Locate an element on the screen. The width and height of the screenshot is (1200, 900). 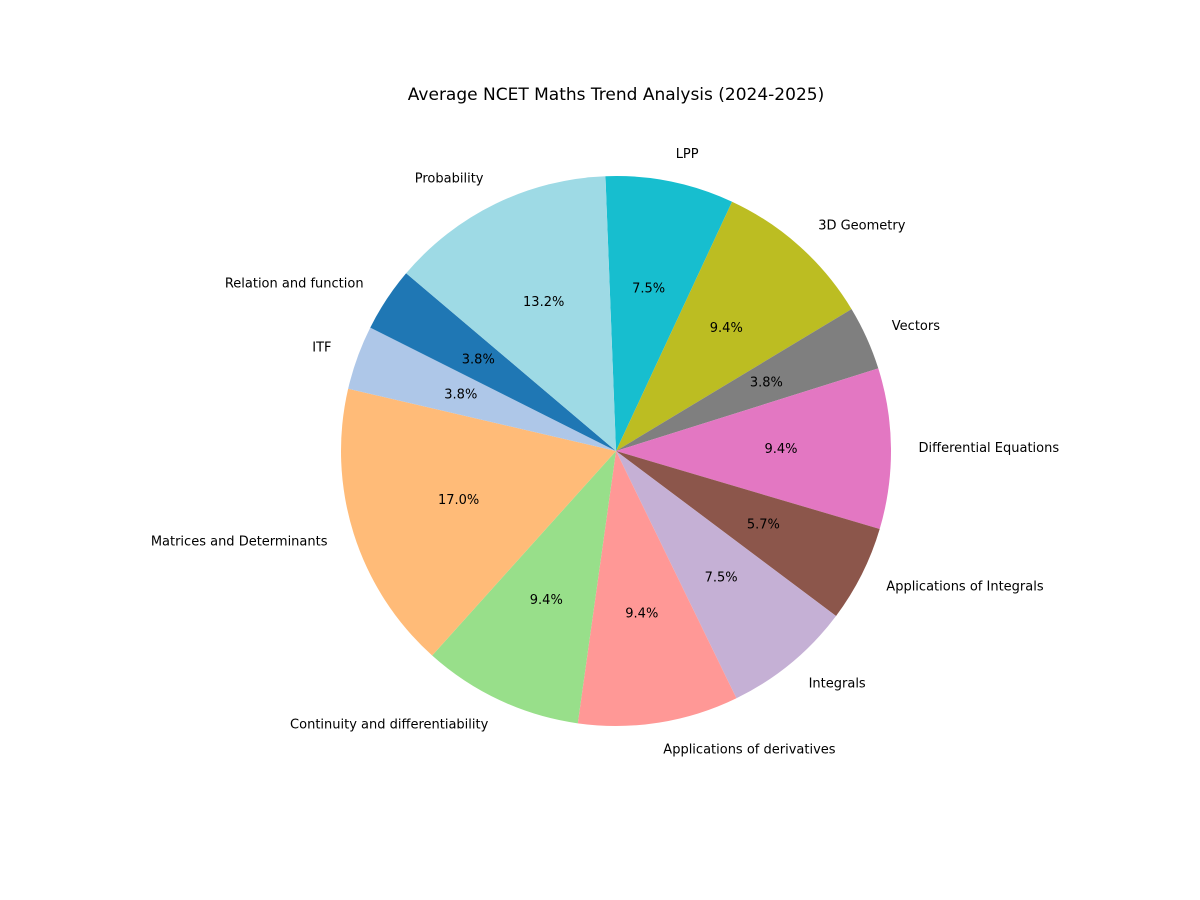
pie-slice-name-6: Applications of derivatives is located at coordinates (749, 749).